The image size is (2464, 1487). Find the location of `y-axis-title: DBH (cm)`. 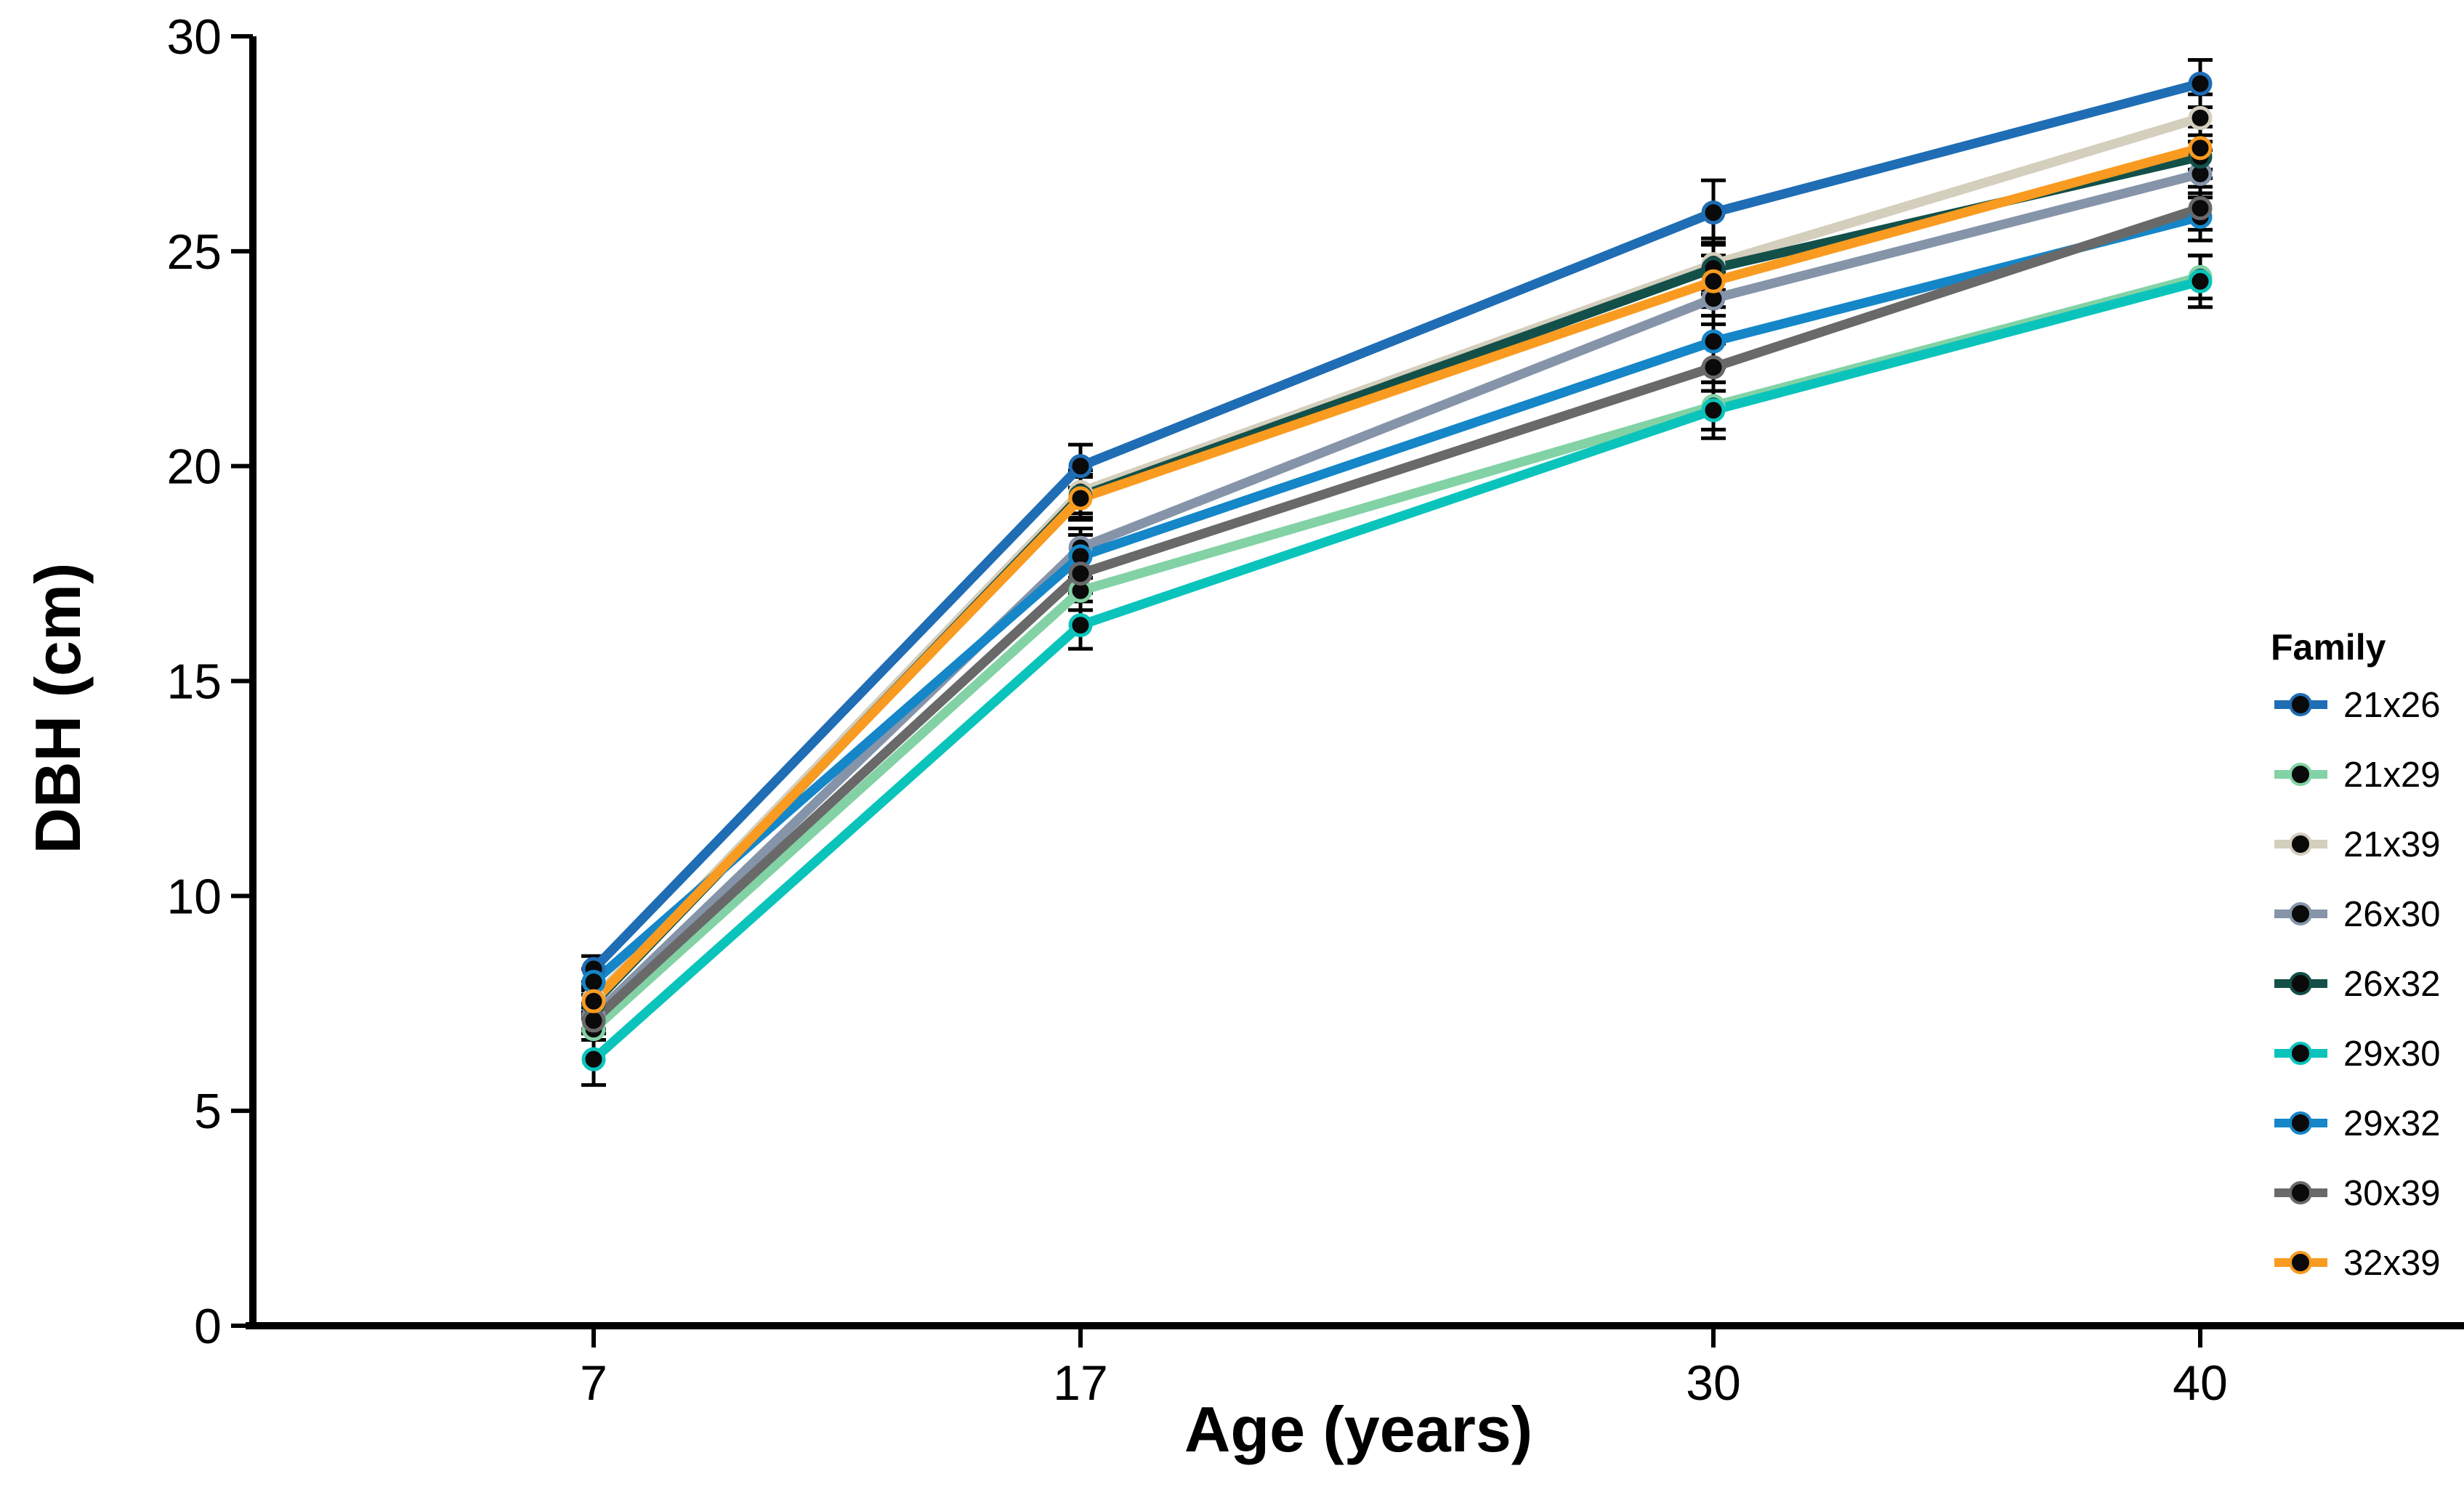

y-axis-title: DBH (cm) is located at coordinates (58, 708).